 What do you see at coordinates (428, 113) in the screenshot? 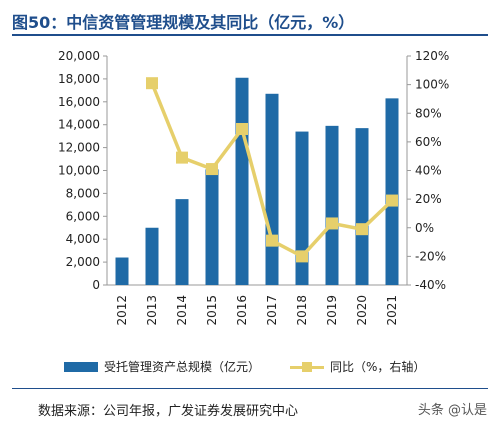
I see `right-tick-label: 80%` at bounding box center [428, 113].